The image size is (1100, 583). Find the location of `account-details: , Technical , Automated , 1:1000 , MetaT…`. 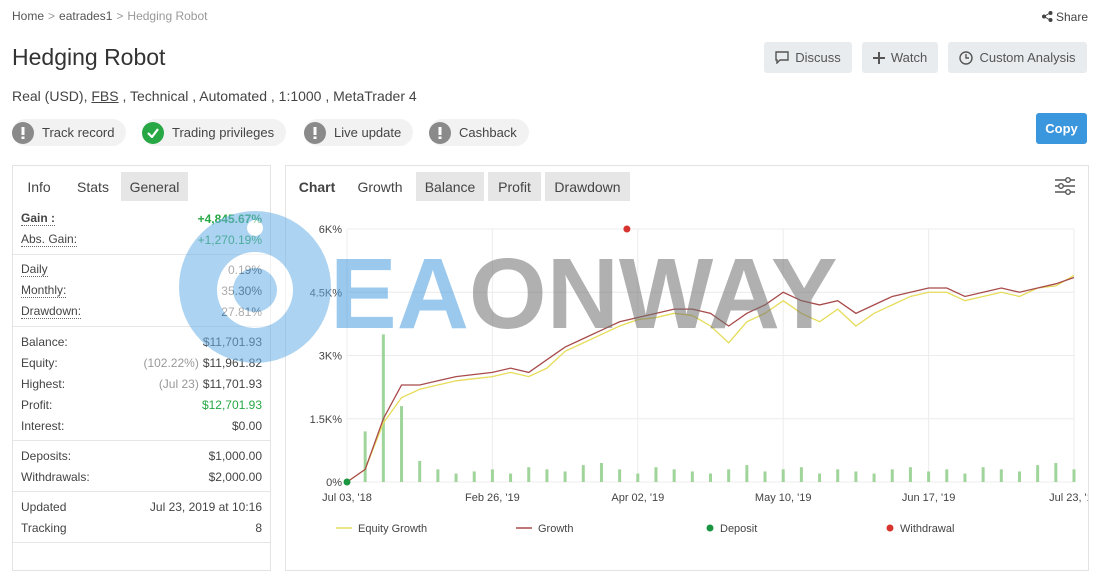

account-details: , Technical , Automated , 1:1000 , MetaT… is located at coordinates (269, 96).